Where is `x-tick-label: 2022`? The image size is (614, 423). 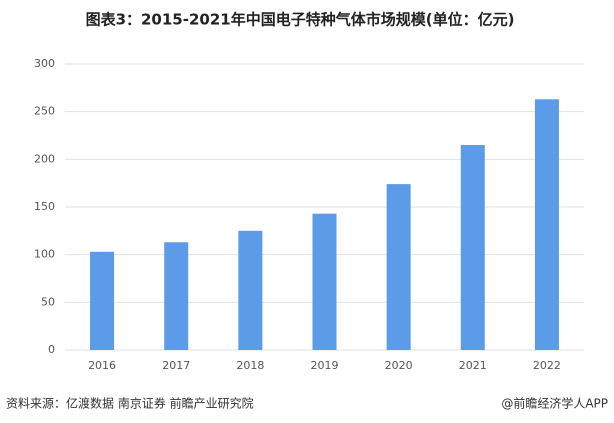
x-tick-label: 2022 is located at coordinates (547, 365).